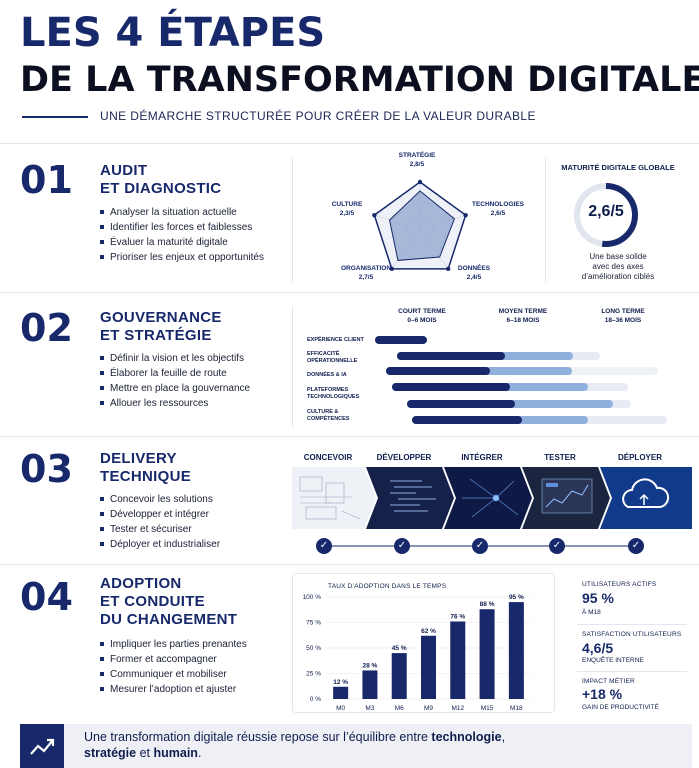  Describe the element at coordinates (474, 268) in the screenshot. I see `radar-axis-name: DONNÉES` at that location.